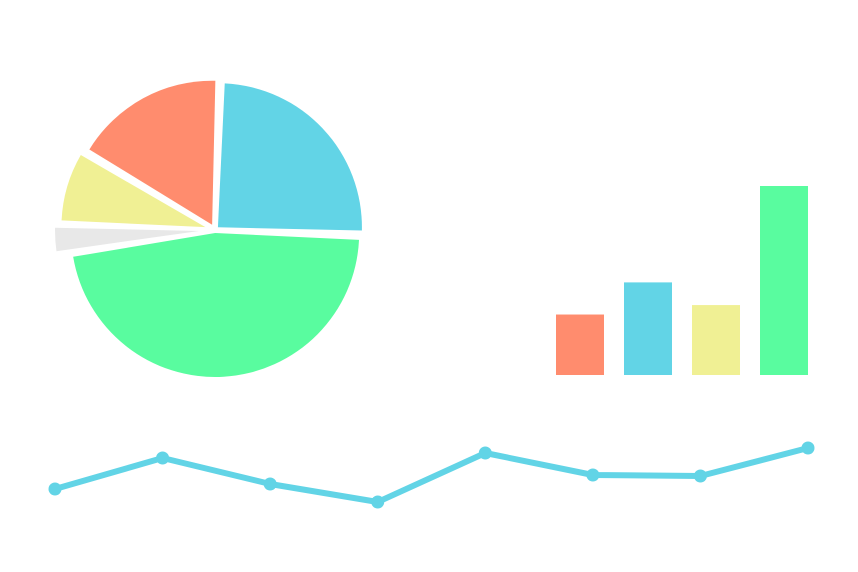 The image size is (858, 572). I want to click on line-chart, so click(431, 475).